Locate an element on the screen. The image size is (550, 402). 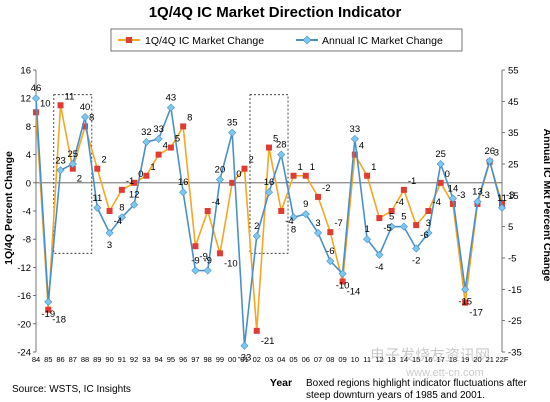
x-tick-label: 07 is located at coordinates (318, 359).